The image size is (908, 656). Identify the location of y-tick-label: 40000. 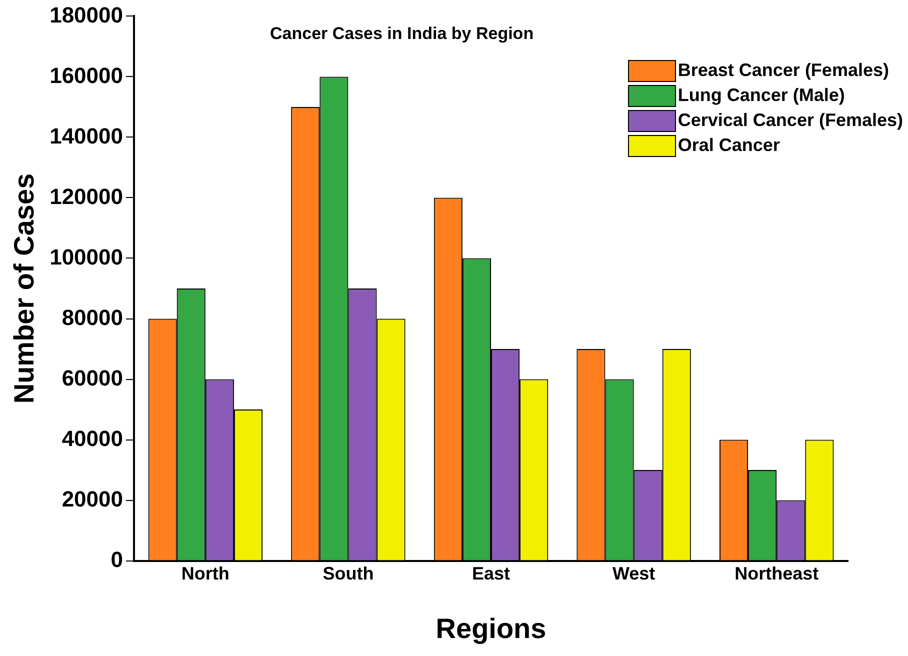
(93, 438).